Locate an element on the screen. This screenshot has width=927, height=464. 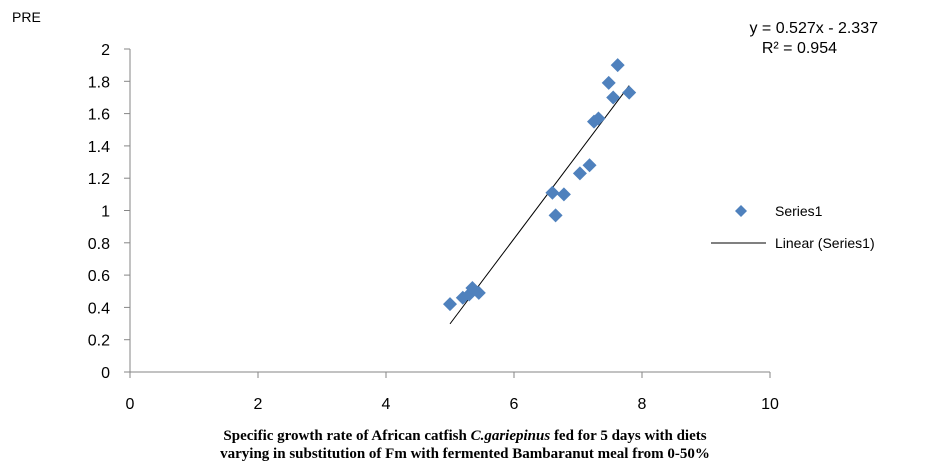
y-tick-label: 0.8 is located at coordinates (99, 244).